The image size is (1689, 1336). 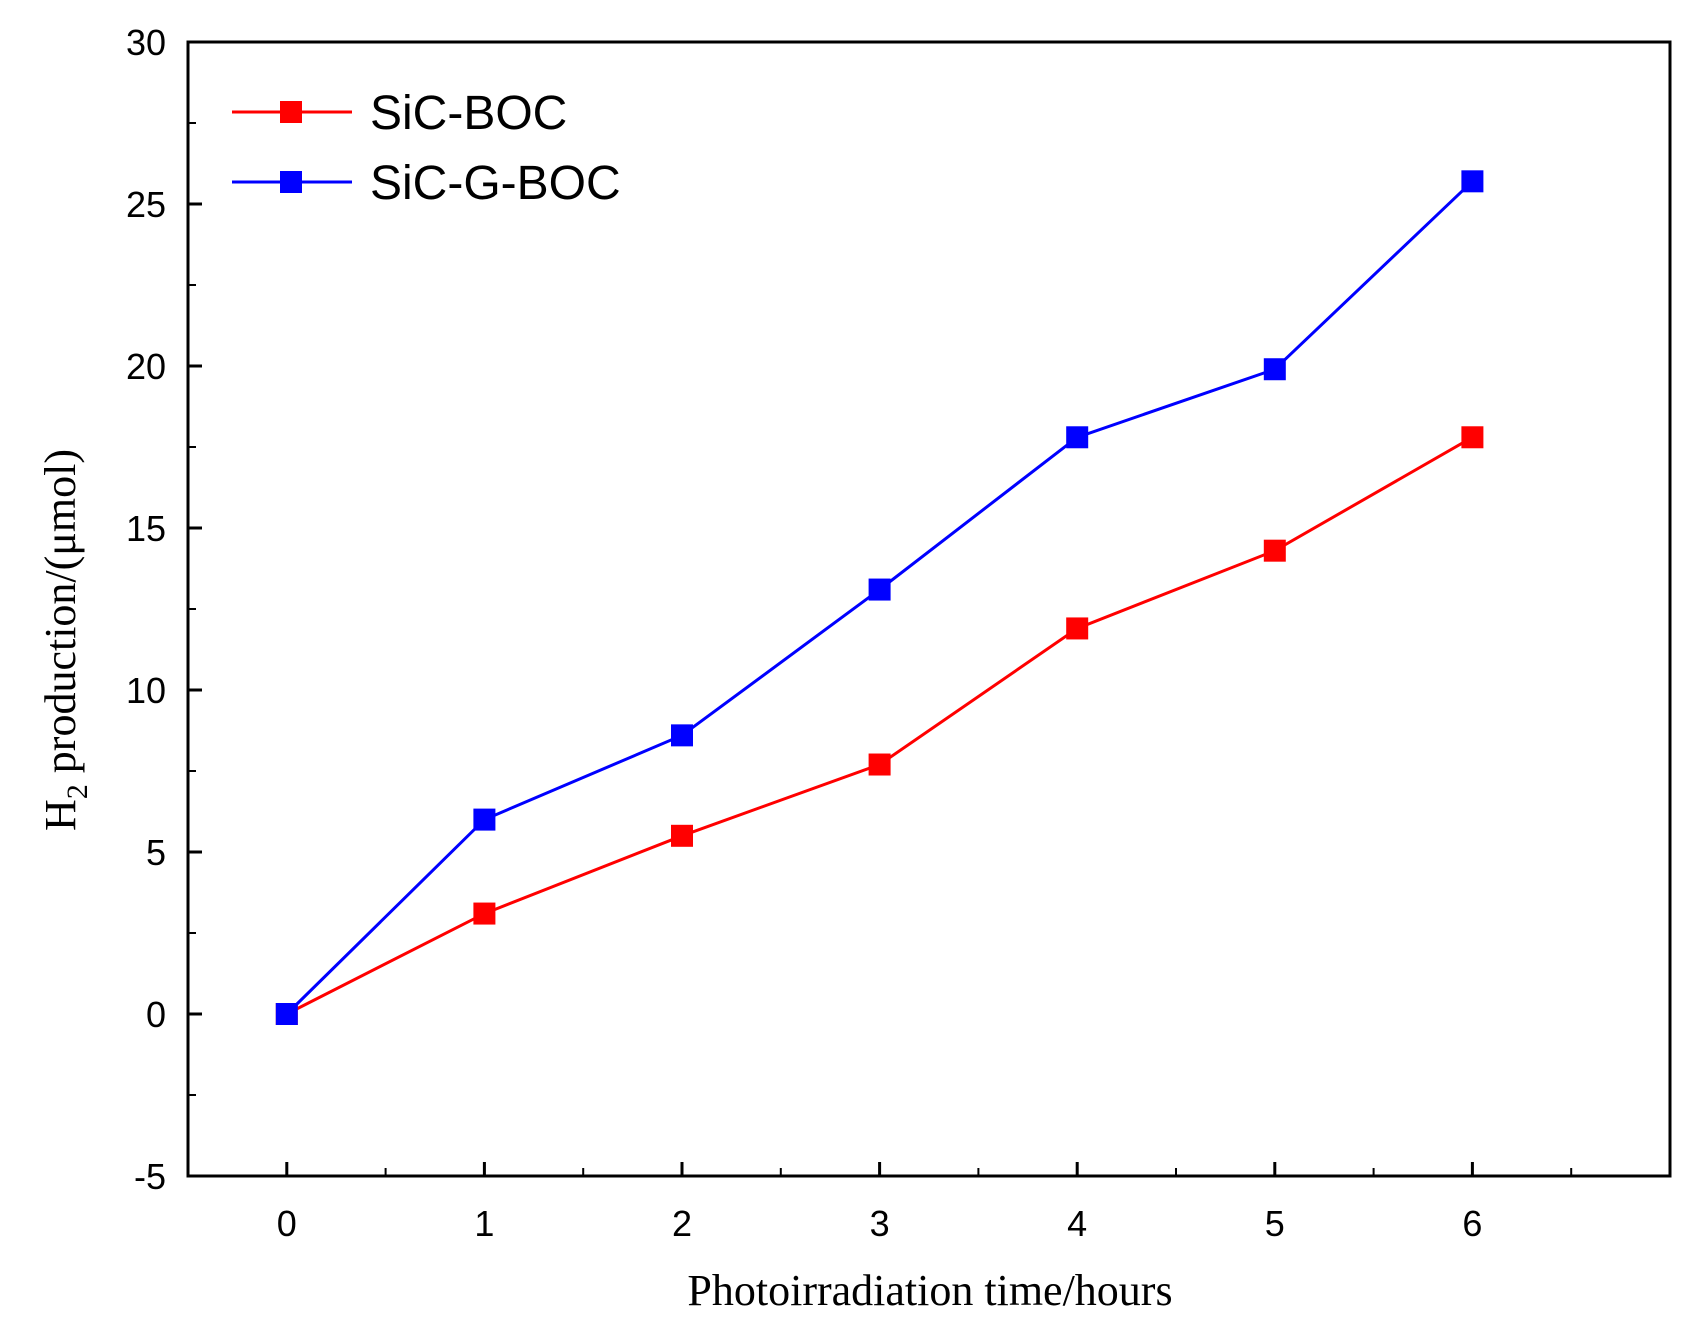 I want to click on y-tick-label: 30, so click(x=146, y=42).